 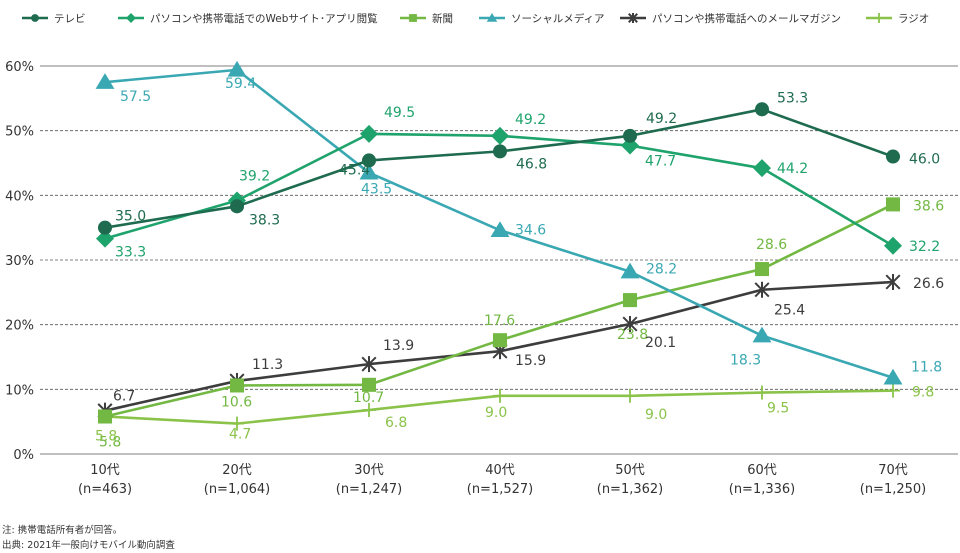 I want to click on note-respondents: 注: 携帯電話所有者が回答。, so click(x=62, y=530).